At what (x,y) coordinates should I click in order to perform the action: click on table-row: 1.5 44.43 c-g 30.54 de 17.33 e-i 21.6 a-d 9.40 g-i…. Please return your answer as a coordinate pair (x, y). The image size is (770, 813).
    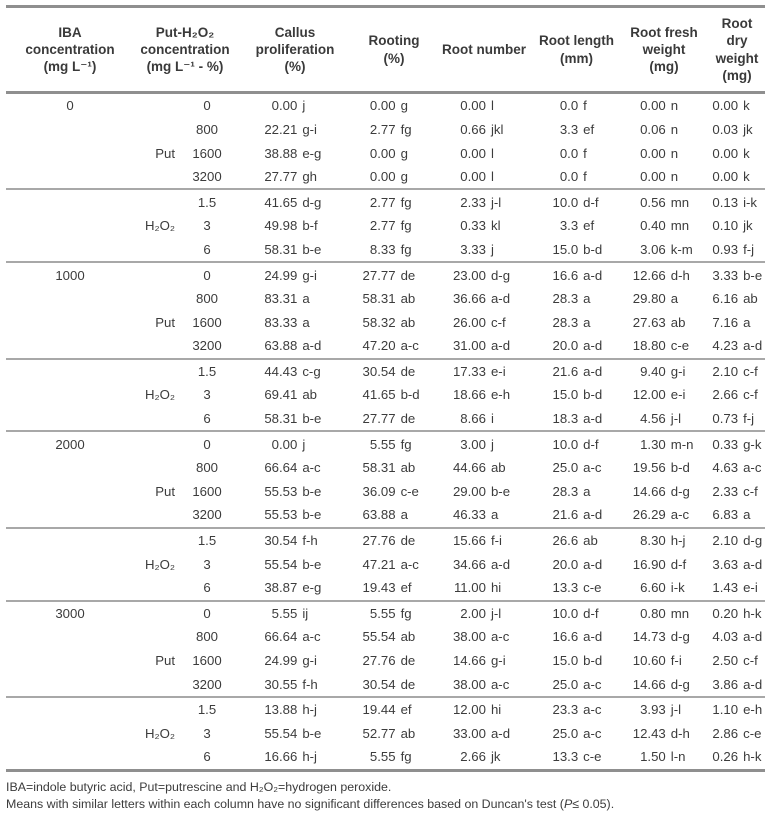
    Looking at the image, I should click on (386, 370).